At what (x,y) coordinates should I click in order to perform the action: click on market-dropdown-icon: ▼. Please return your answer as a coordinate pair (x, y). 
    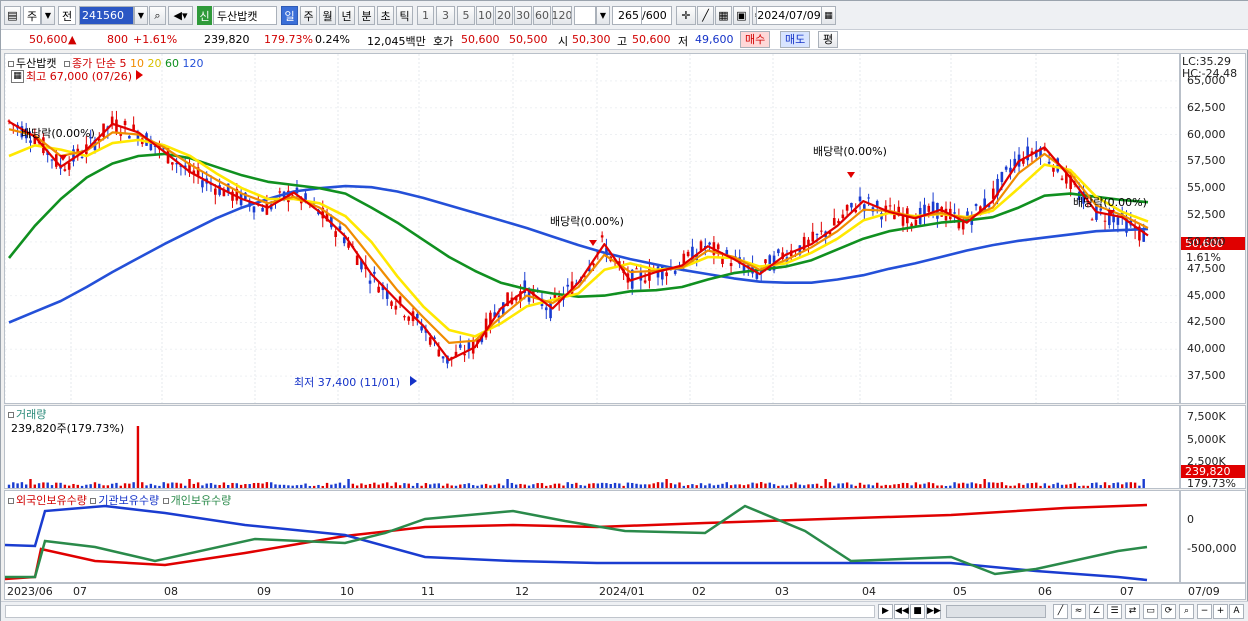
    Looking at the image, I should click on (48, 15).